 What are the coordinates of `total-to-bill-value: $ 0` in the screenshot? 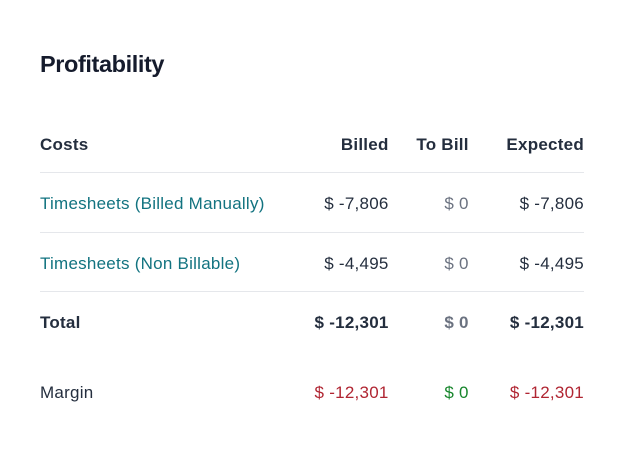 It's located at (456, 323).